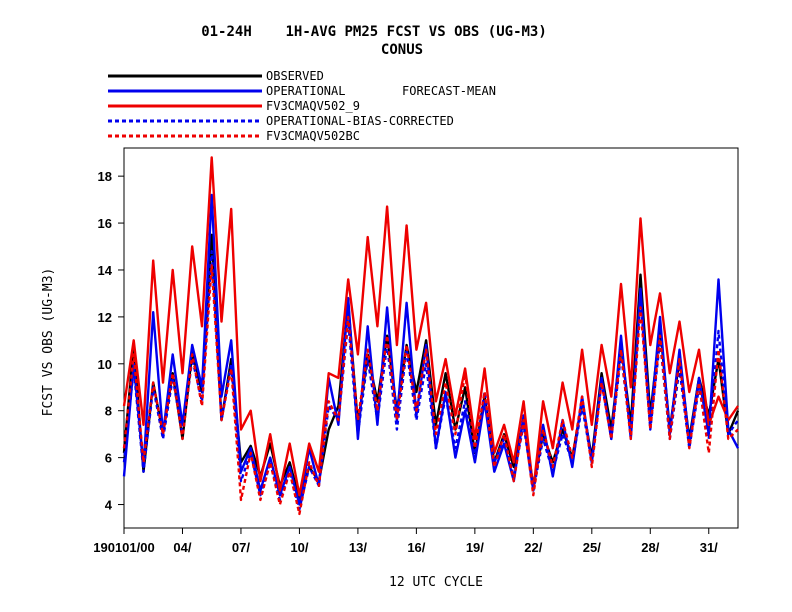 This screenshot has width=792, height=612. Describe the element at coordinates (182, 547) in the screenshot. I see `x-tick-label: 04/` at that location.